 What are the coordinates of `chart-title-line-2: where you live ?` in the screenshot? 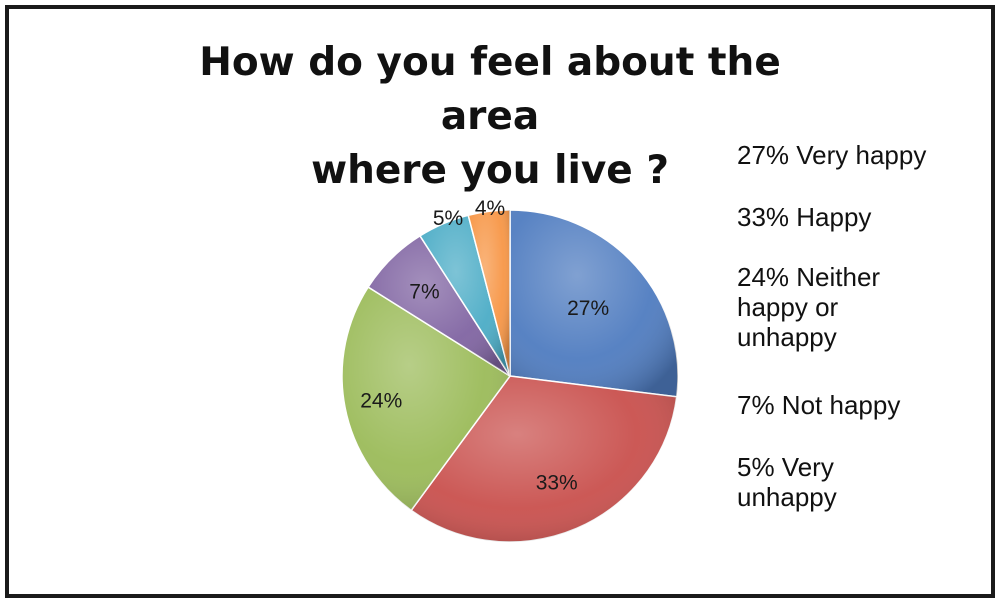 It's located at (490, 170).